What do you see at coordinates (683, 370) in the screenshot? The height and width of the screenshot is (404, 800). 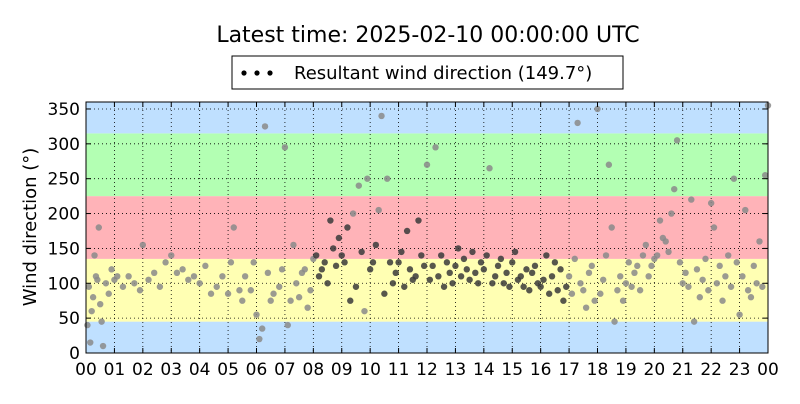 I see `x-tick-label: 21` at bounding box center [683, 370].